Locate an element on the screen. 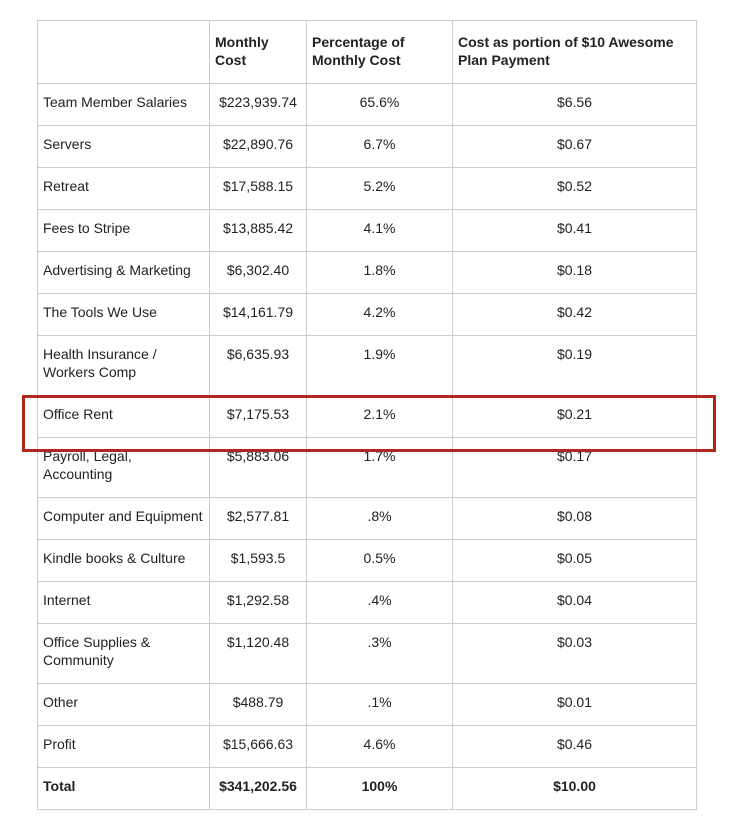 This screenshot has width=740, height=832. cell: 1.9% is located at coordinates (379, 365).